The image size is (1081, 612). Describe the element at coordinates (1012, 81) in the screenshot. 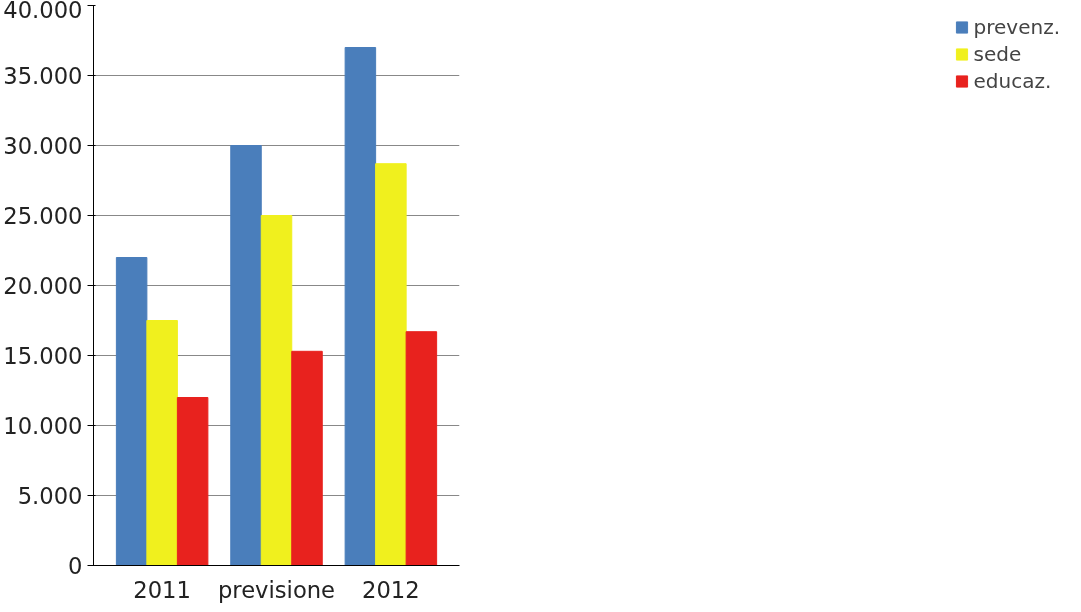

I see `legend-label: educaz.` at that location.